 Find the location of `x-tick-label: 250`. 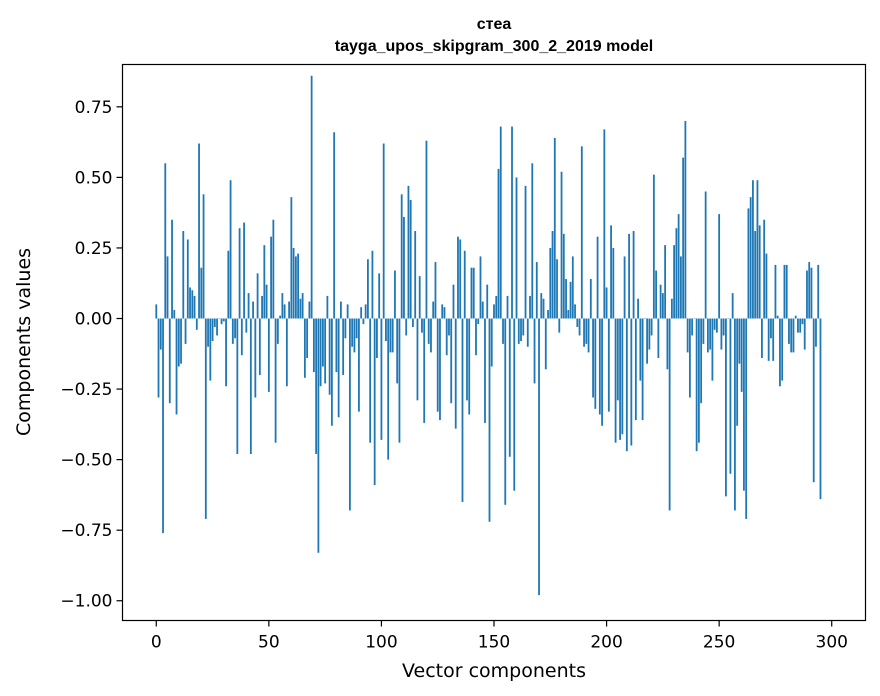

x-tick-label: 250 is located at coordinates (719, 643).